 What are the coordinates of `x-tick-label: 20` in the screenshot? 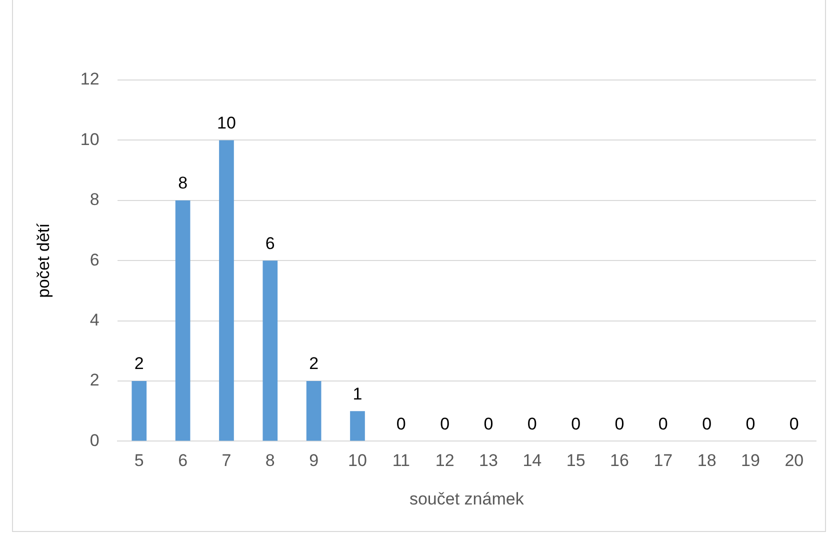 It's located at (794, 460).